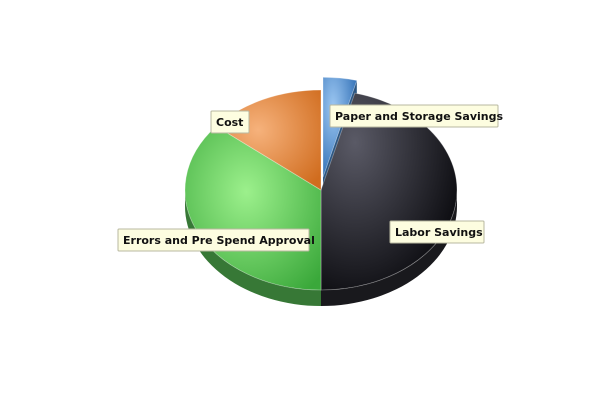  I want to click on pie-label-text-1: Labor Savings, so click(439, 232).